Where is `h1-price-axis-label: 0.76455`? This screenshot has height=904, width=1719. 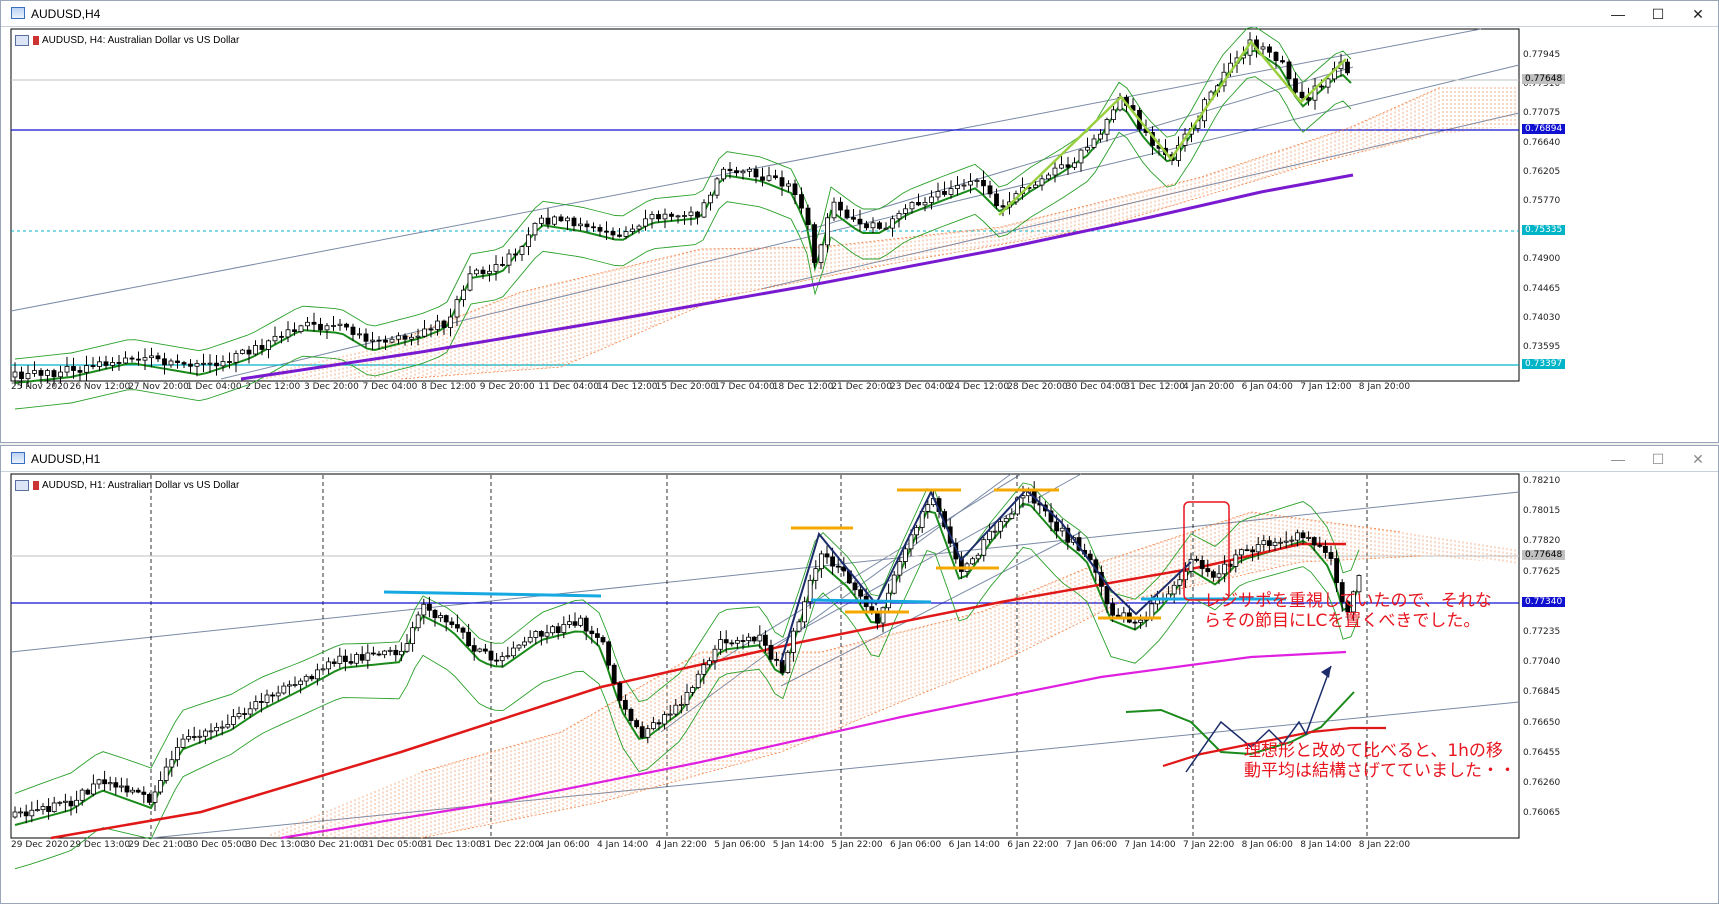 h1-price-axis-label: 0.76455 is located at coordinates (1542, 752).